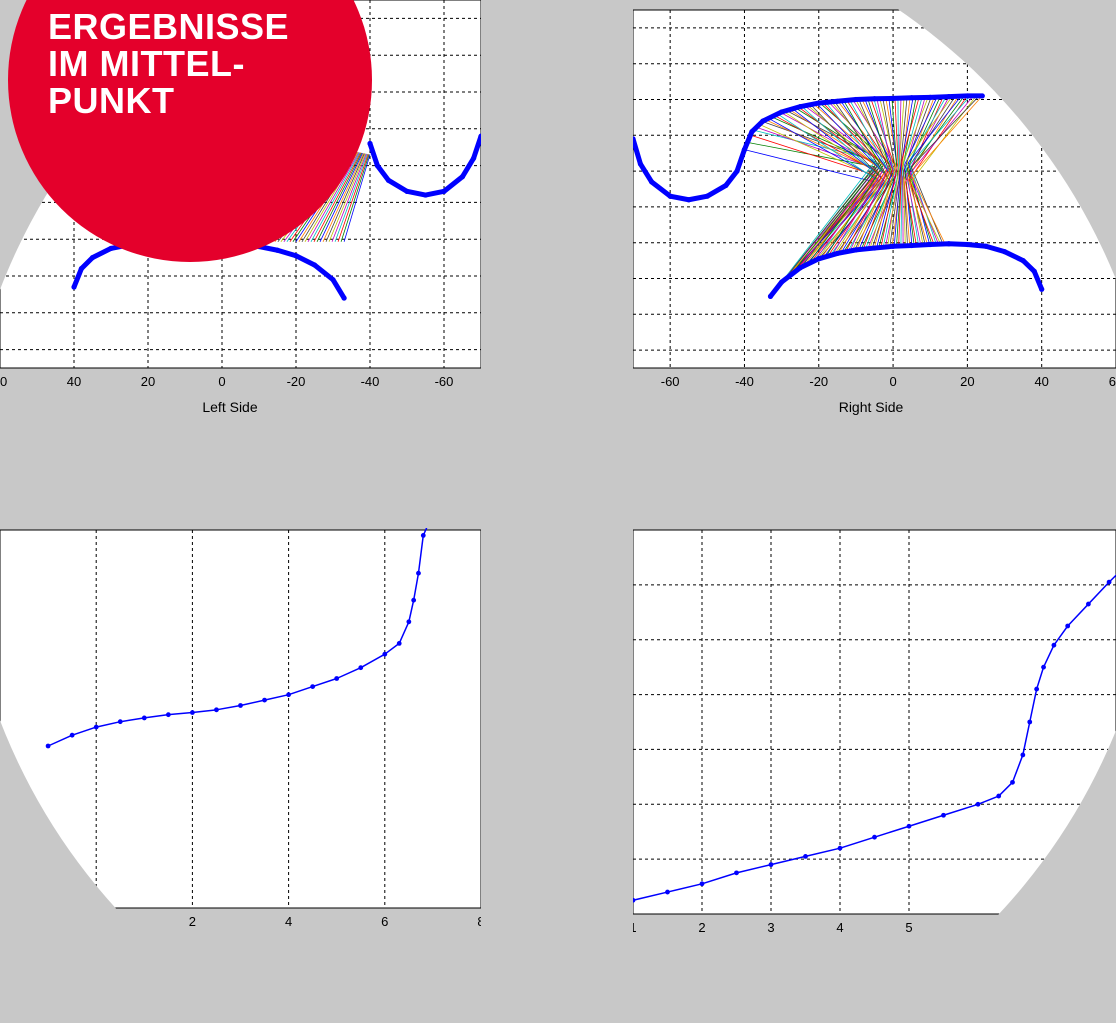 This screenshot has height=1023, width=1116. What do you see at coordinates (288, 921) in the screenshot?
I see `x-tick-label: 4` at bounding box center [288, 921].